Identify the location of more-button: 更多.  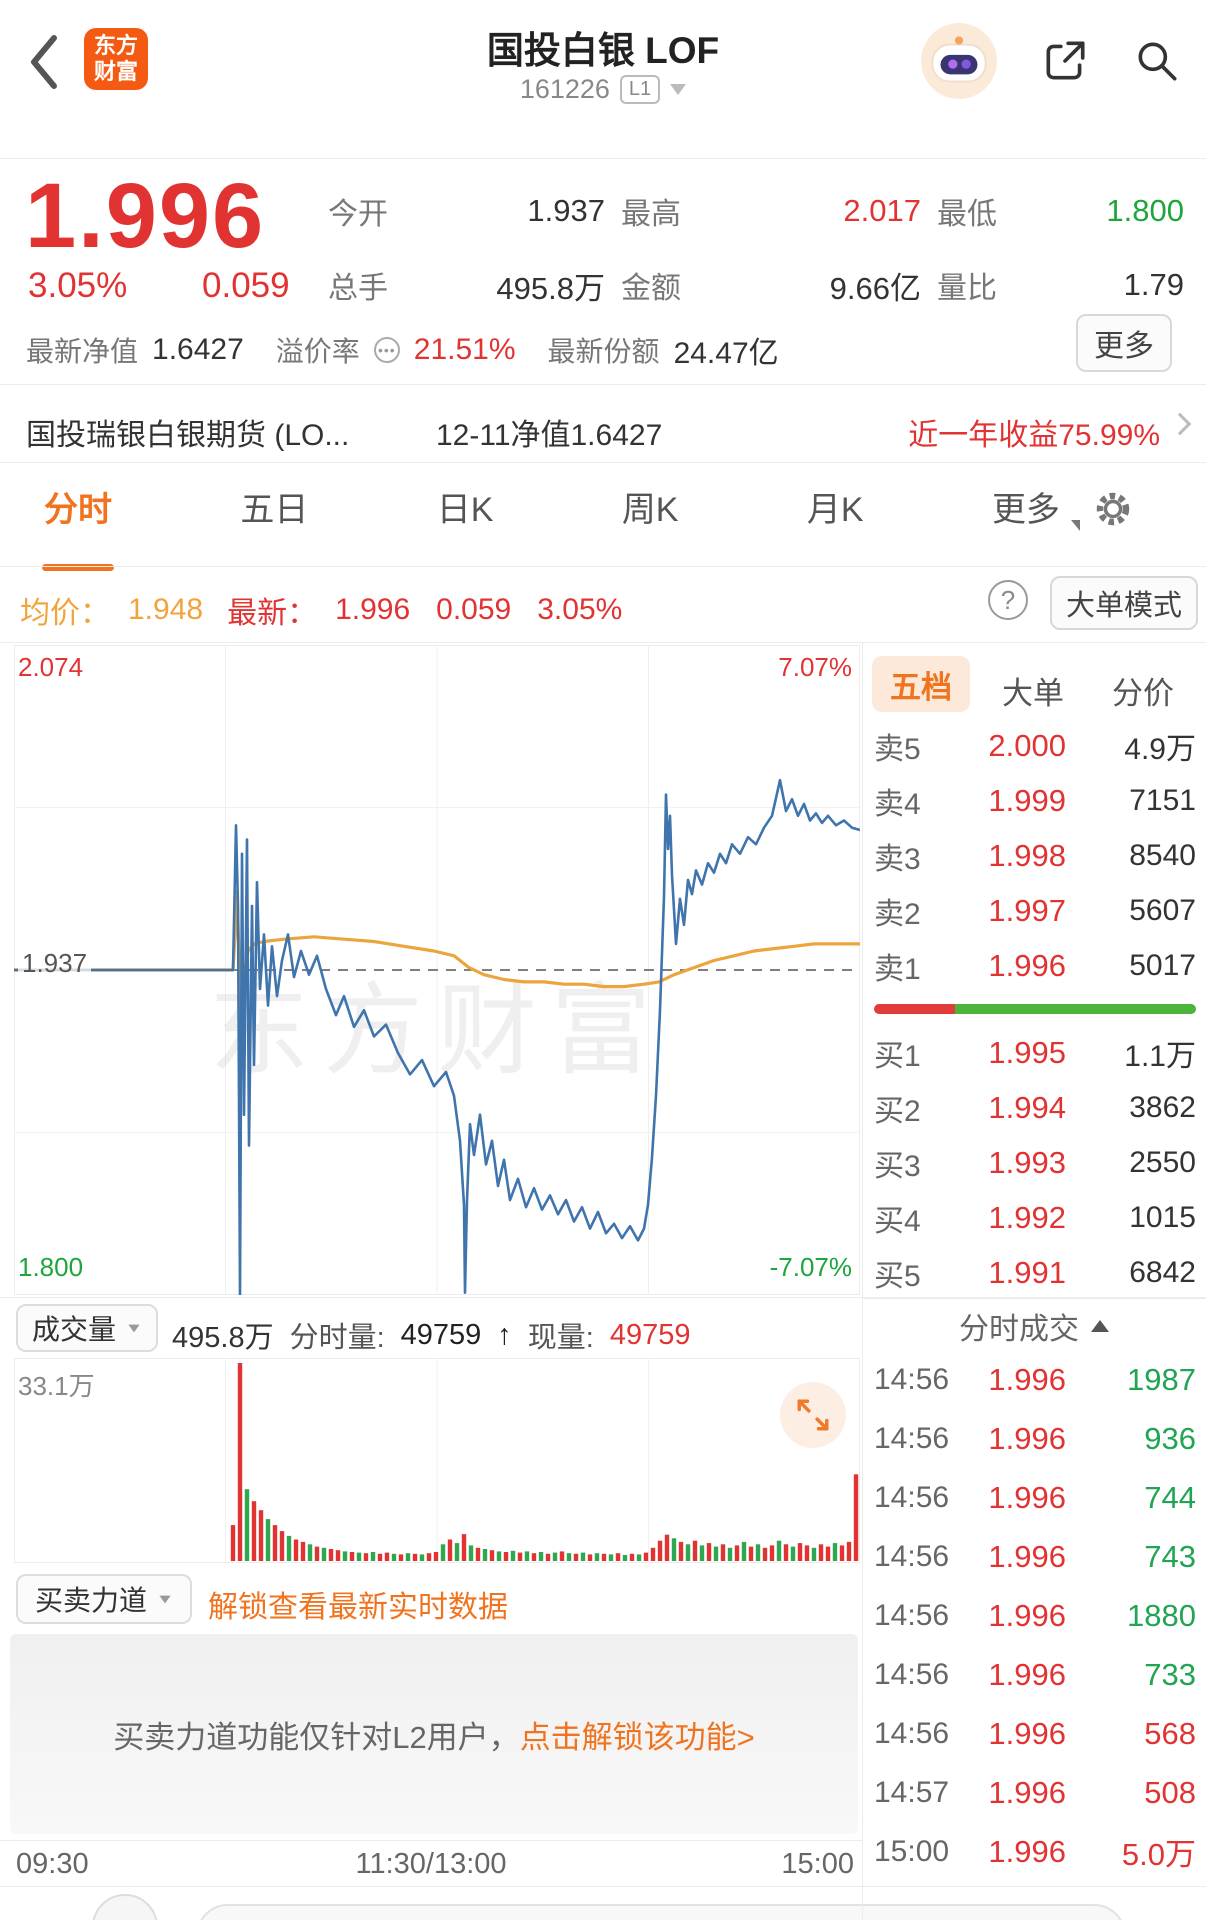
(1124, 343).